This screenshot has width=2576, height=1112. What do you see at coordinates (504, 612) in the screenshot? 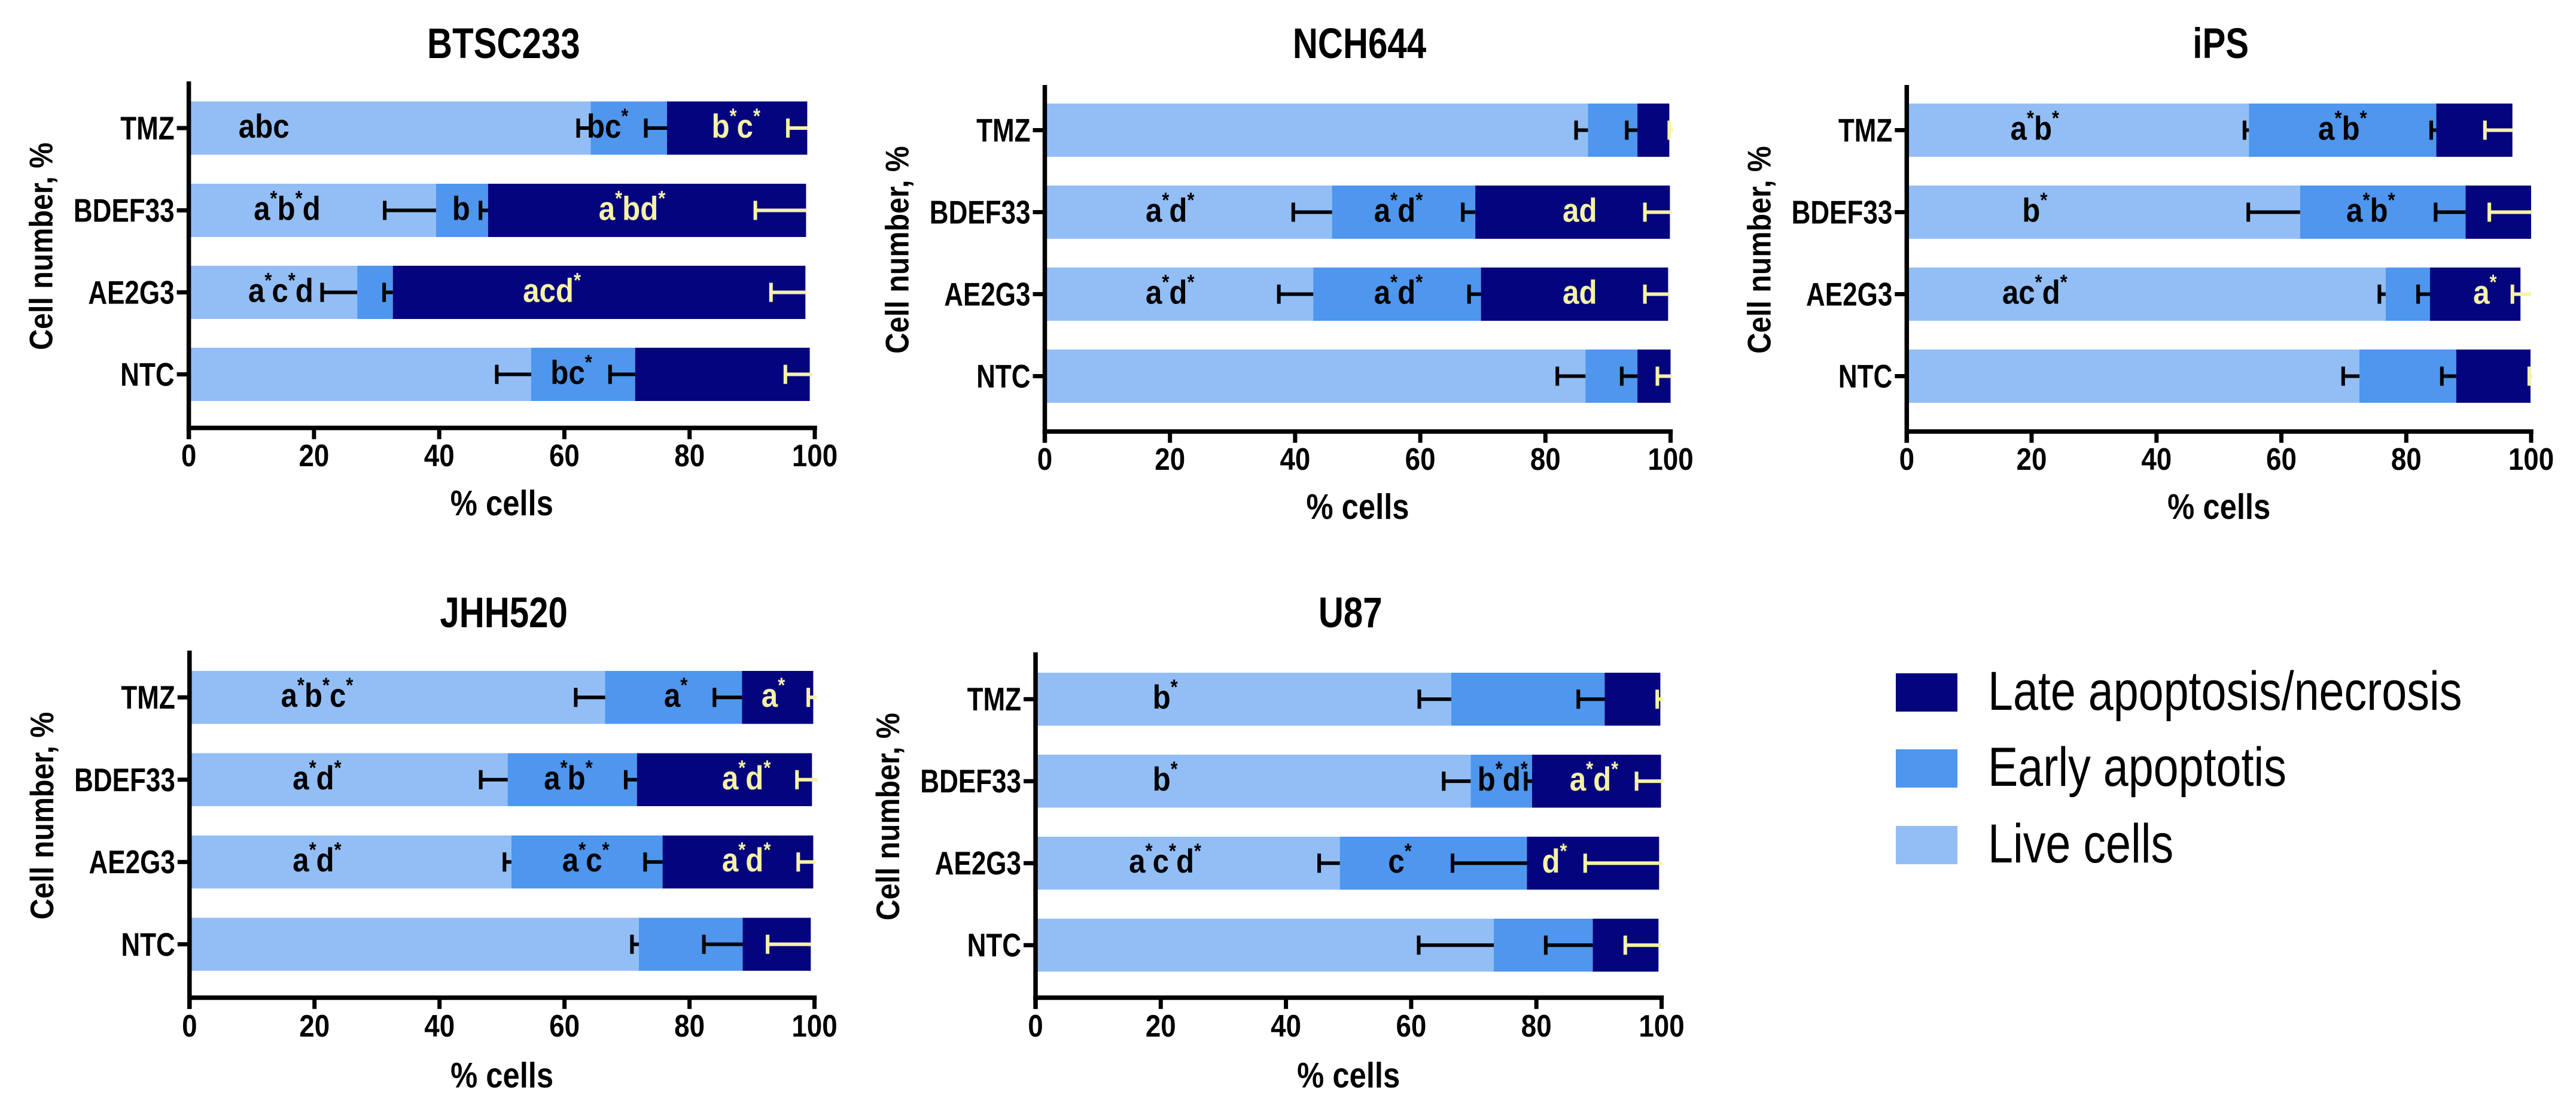
I see `svg-text: JHH520` at bounding box center [504, 612].